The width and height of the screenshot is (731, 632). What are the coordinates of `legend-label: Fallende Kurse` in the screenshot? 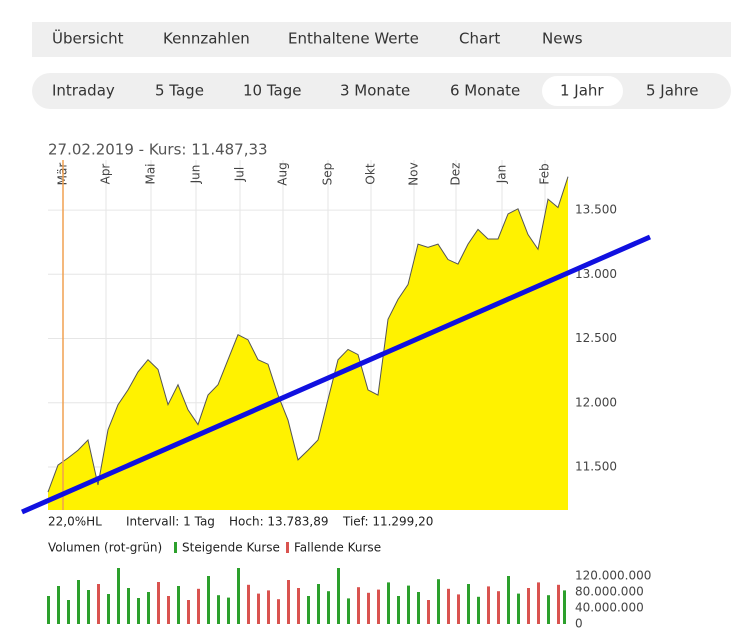 It's located at (337, 548).